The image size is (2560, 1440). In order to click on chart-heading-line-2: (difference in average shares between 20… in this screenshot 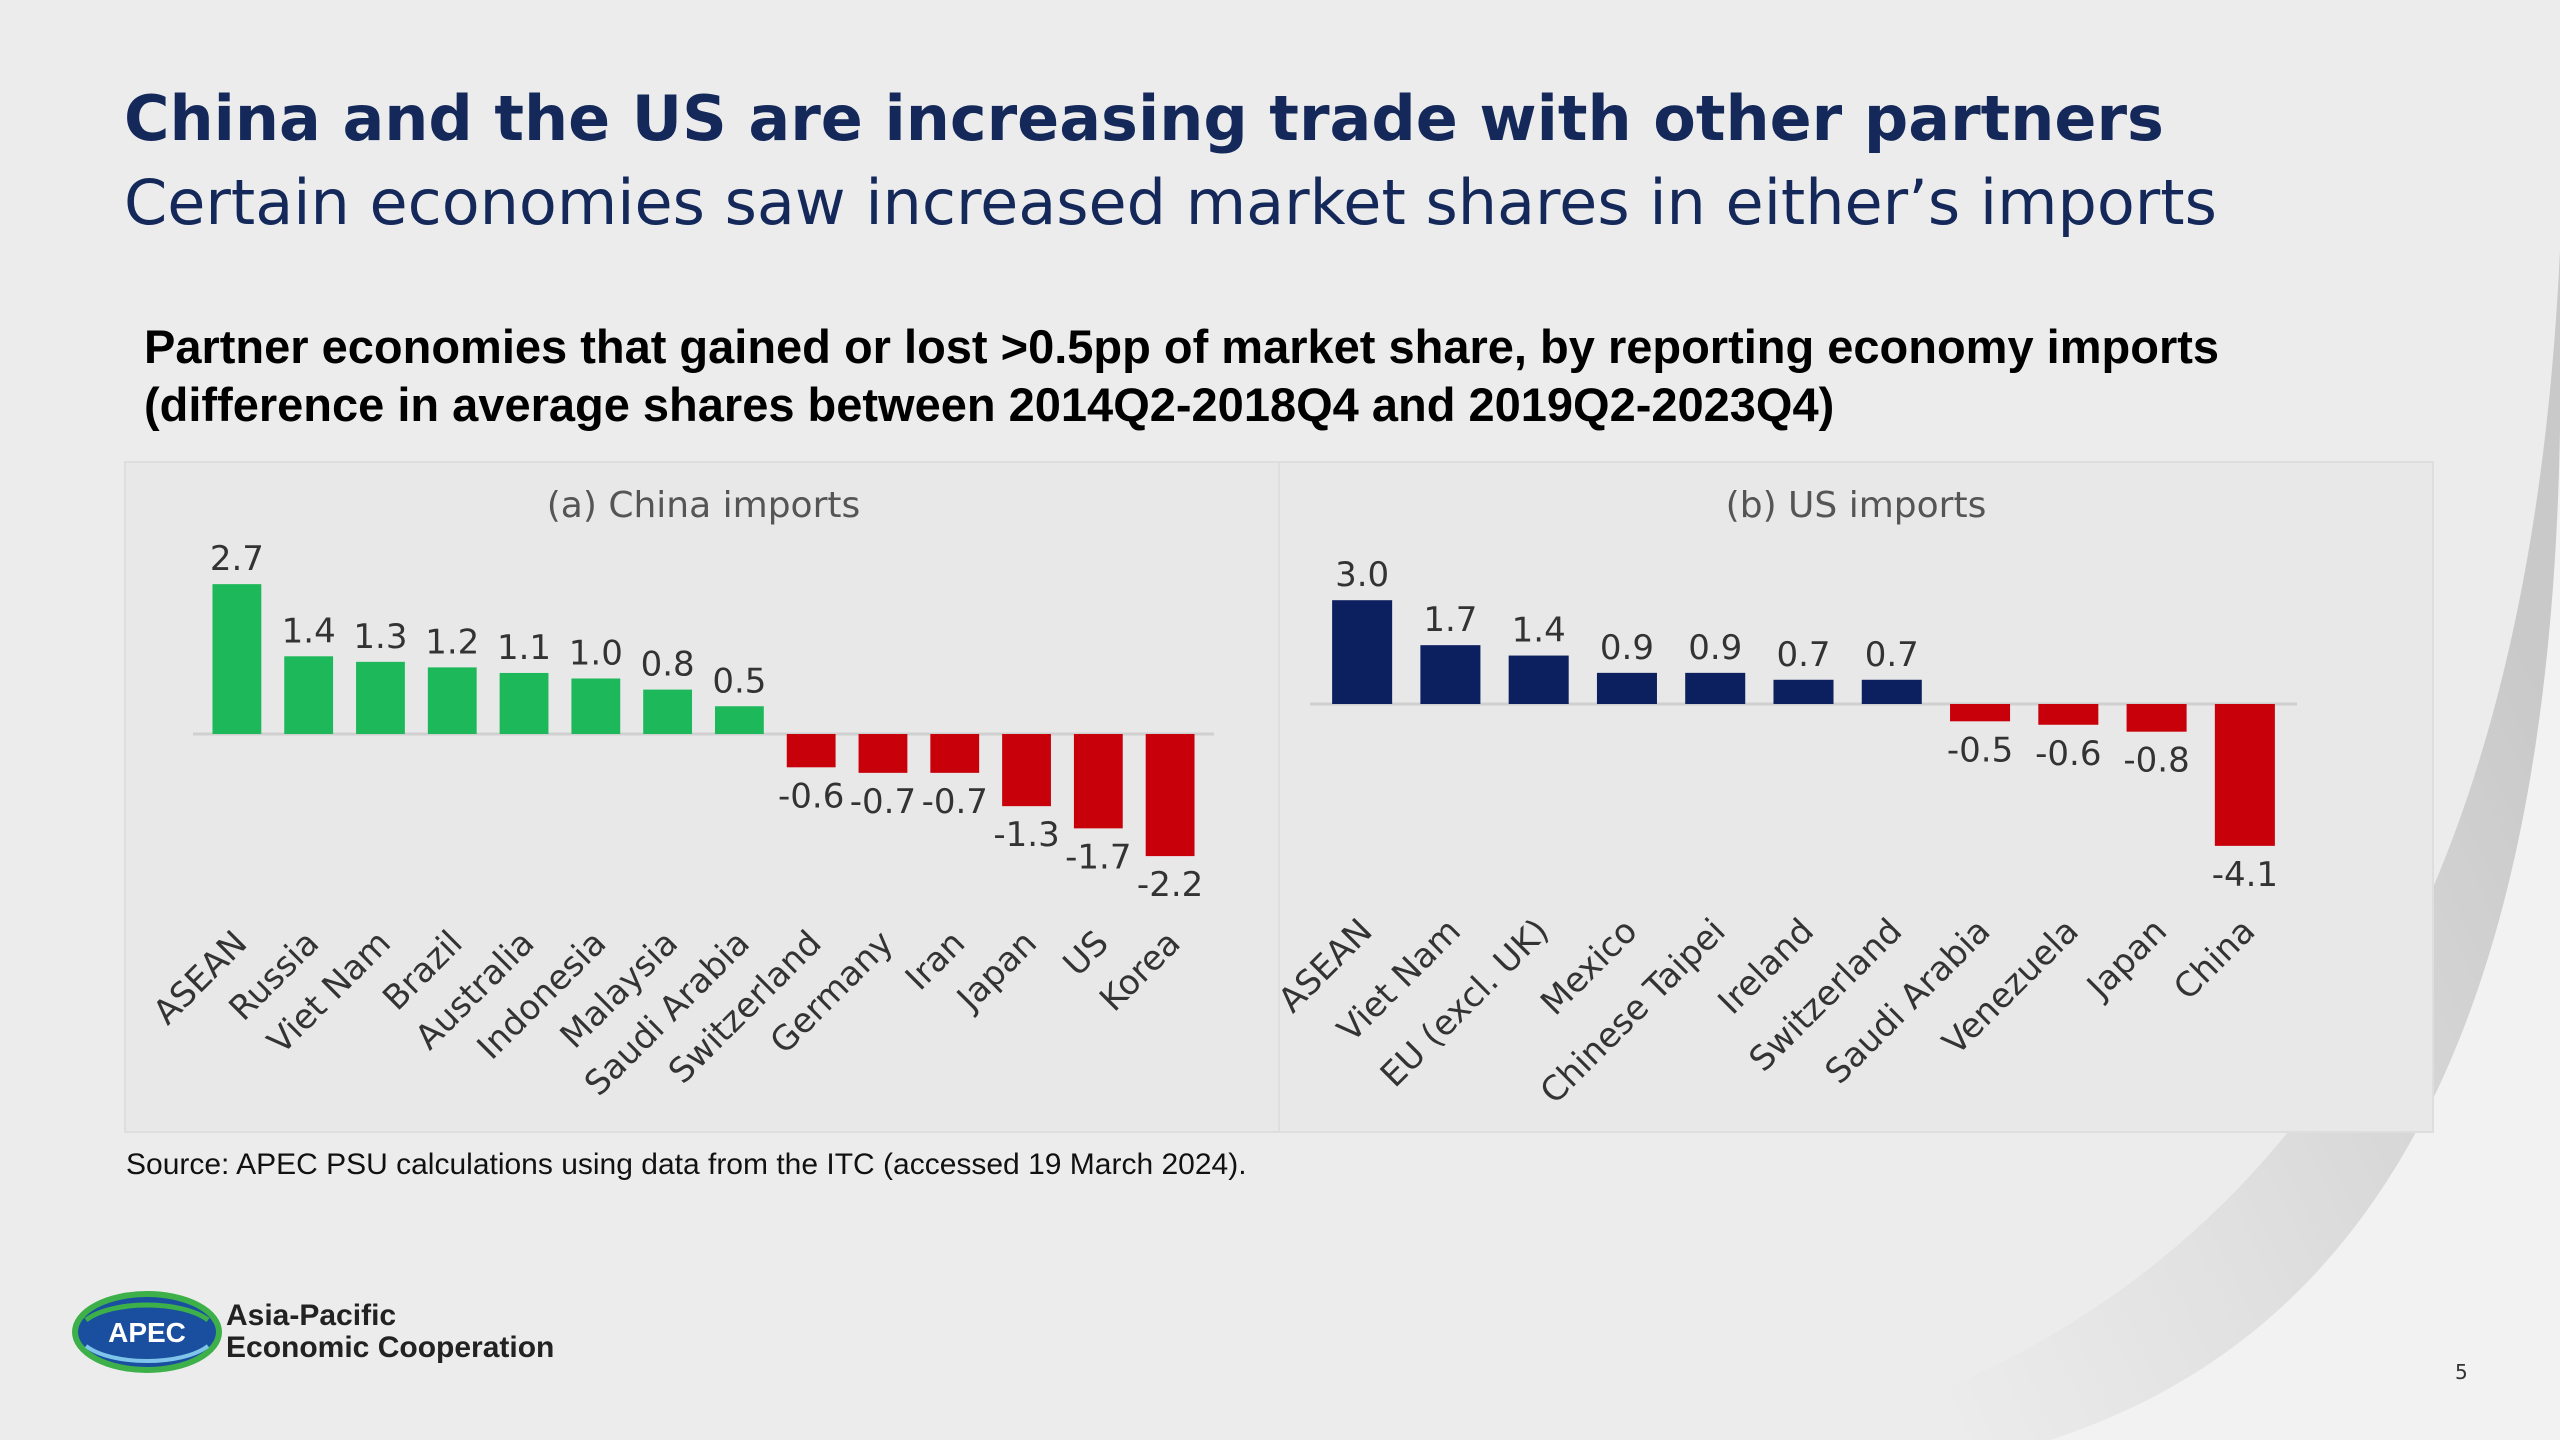, I will do `click(989, 404)`.